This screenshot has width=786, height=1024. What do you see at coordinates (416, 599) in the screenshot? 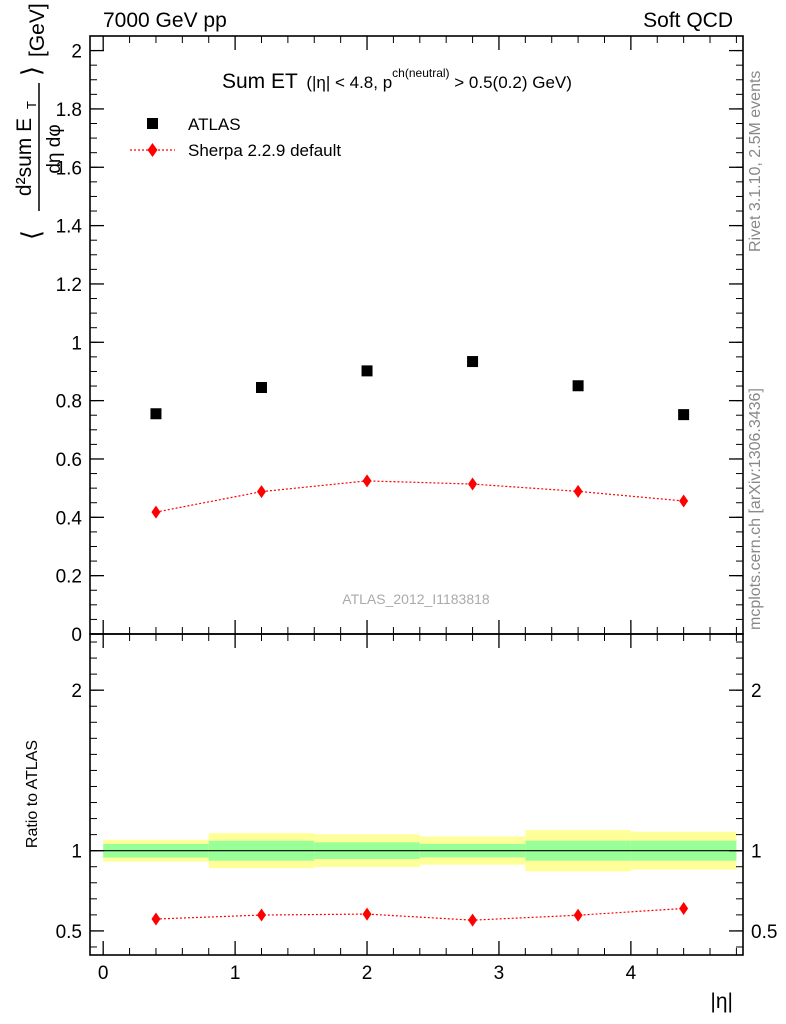
I see `analysis-watermark: ATLAS_2012_I1183818` at bounding box center [416, 599].